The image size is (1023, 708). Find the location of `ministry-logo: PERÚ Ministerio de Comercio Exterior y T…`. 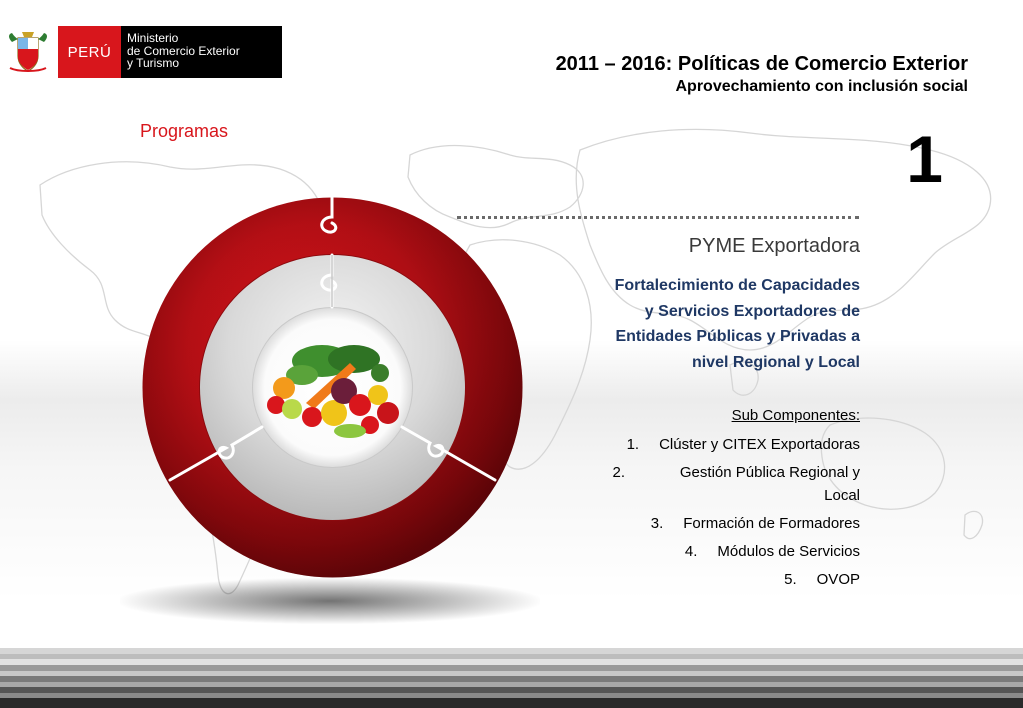

ministry-logo: PERÚ Ministerio de Comercio Exterior y T… is located at coordinates (144, 52).